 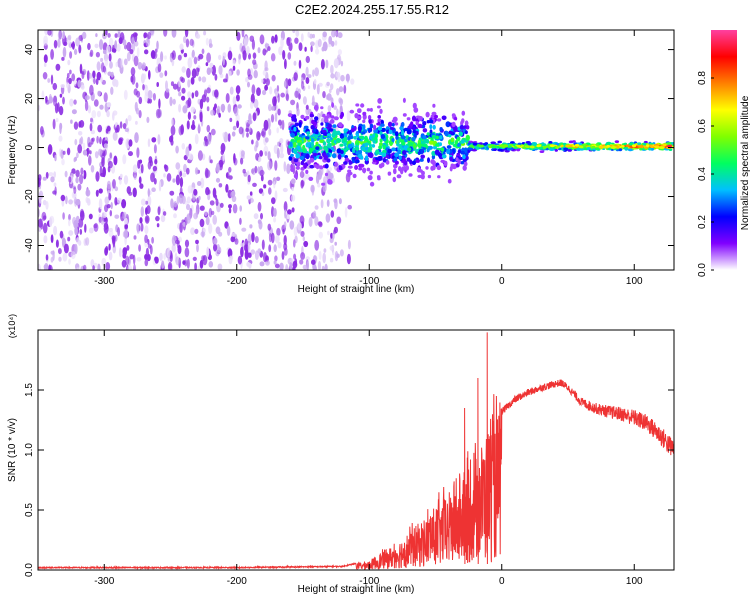 What do you see at coordinates (372, 9) in the screenshot?
I see `figure-title: C2E2.2024.255.17.55.R12` at bounding box center [372, 9].